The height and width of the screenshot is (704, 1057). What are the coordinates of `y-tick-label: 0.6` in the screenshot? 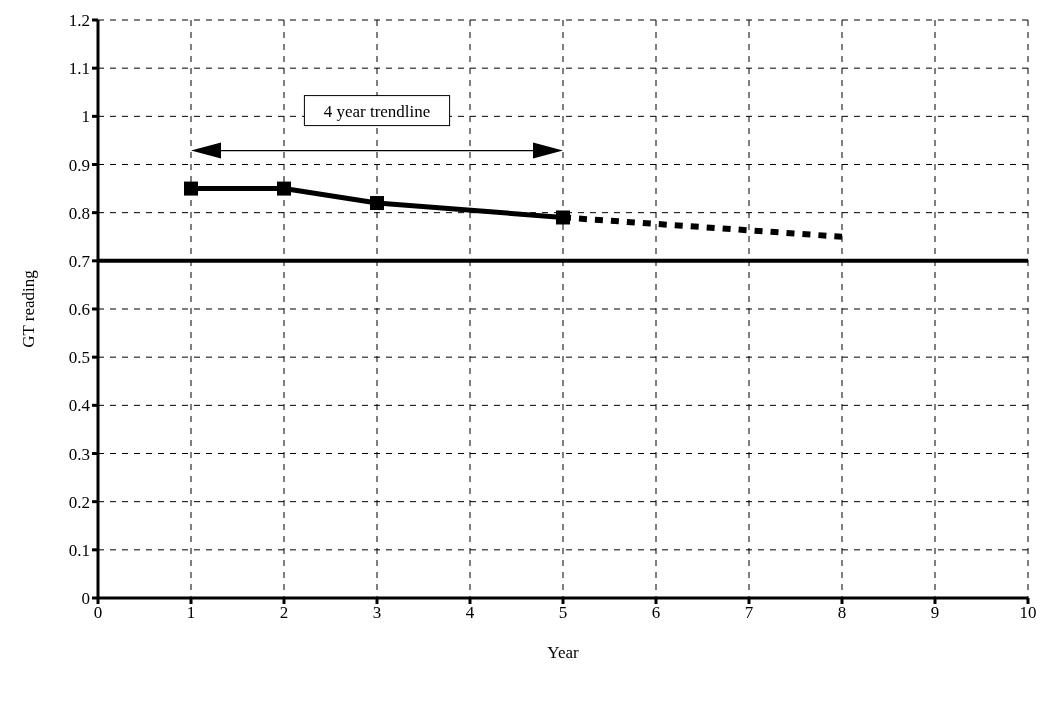 It's located at (79, 310).